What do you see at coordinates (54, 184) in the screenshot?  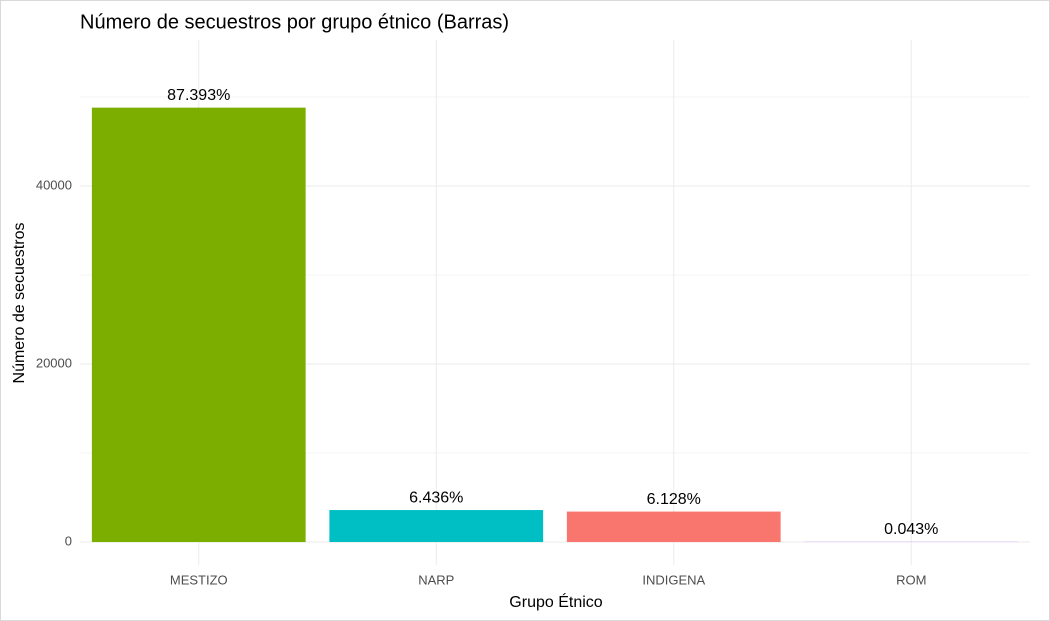 I see `y-tick-label: 40000` at bounding box center [54, 184].